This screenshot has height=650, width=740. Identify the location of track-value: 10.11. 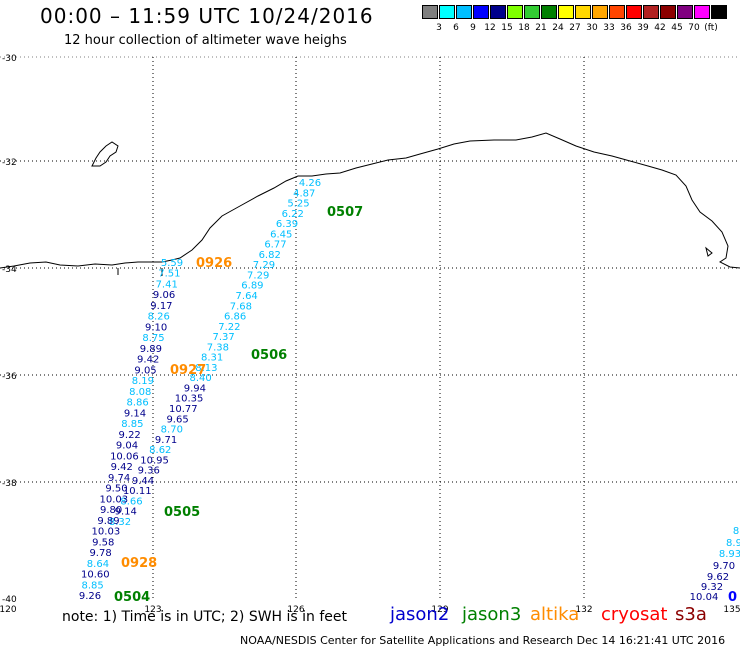
(137, 491).